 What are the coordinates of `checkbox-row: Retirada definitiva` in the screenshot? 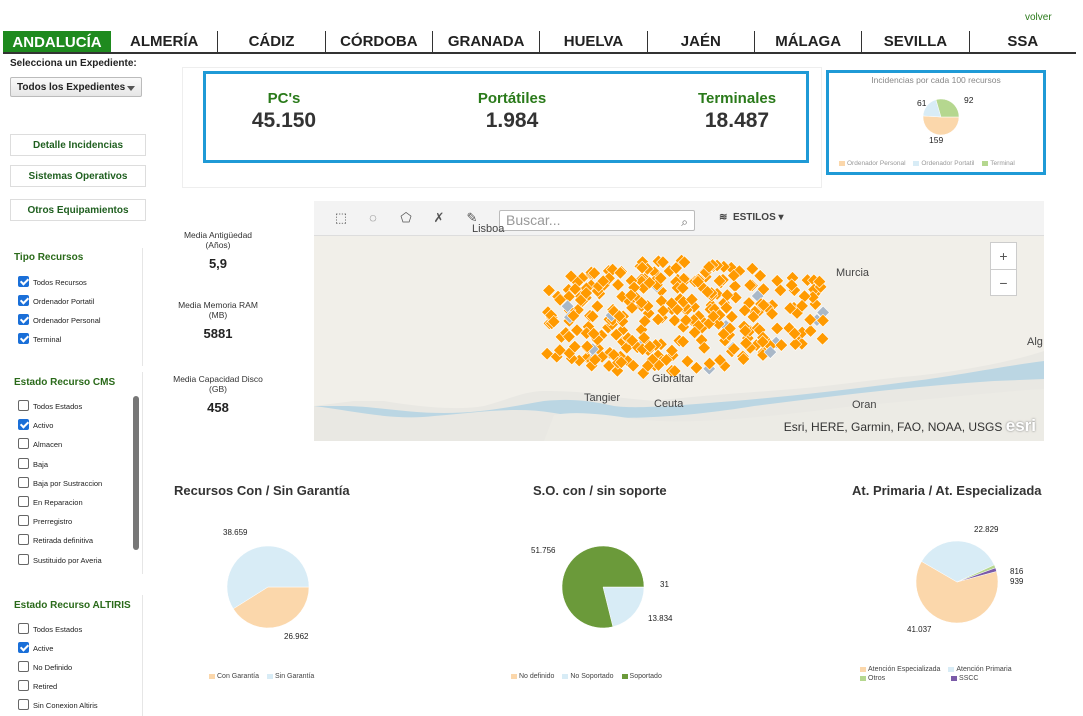 It's located at (55, 540).